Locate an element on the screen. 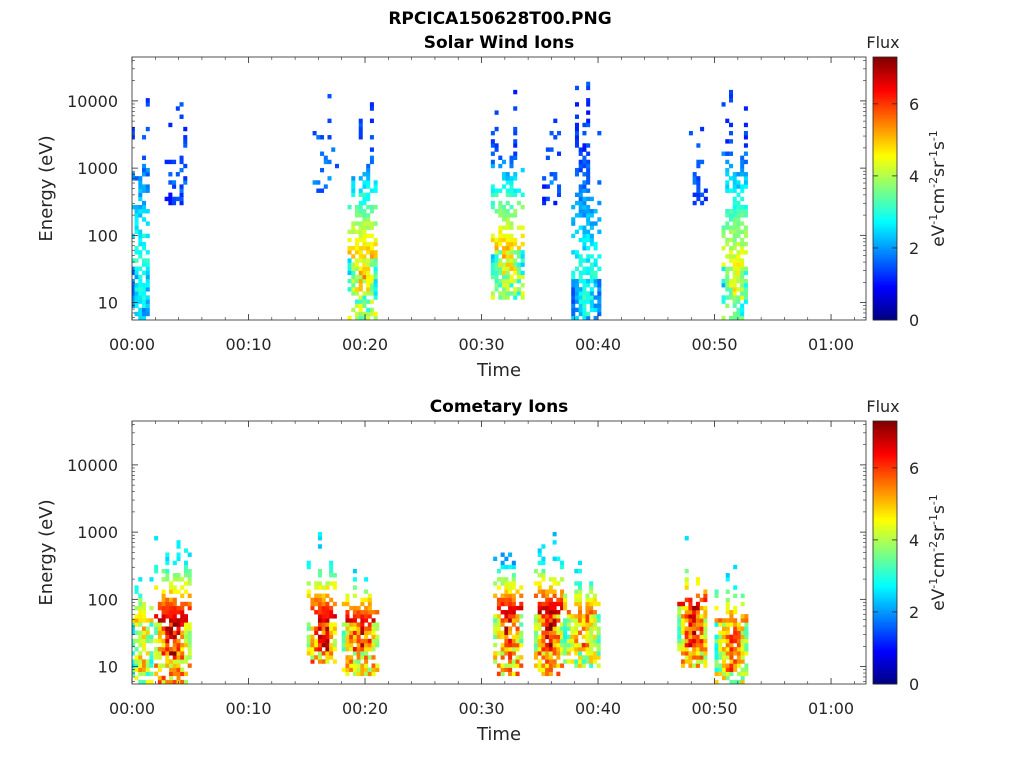 The width and height of the screenshot is (1024, 768). y-tick-label: 10000 is located at coordinates (92, 465).